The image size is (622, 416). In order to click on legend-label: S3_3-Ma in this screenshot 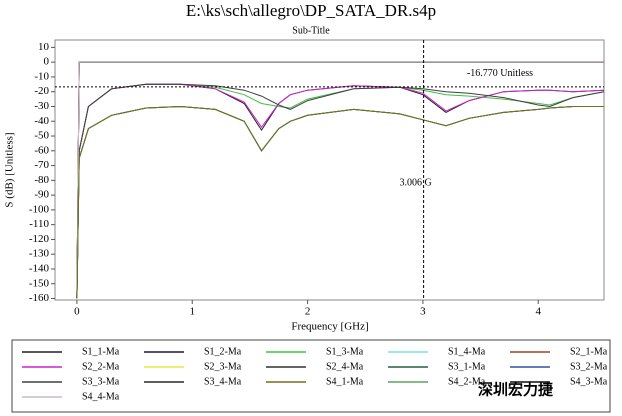, I will do `click(101, 381)`.